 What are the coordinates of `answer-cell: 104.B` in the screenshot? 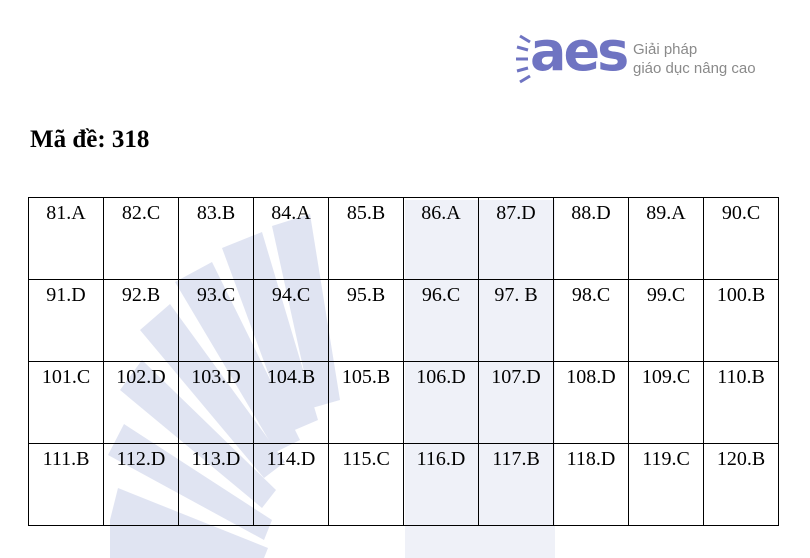 It's located at (291, 402).